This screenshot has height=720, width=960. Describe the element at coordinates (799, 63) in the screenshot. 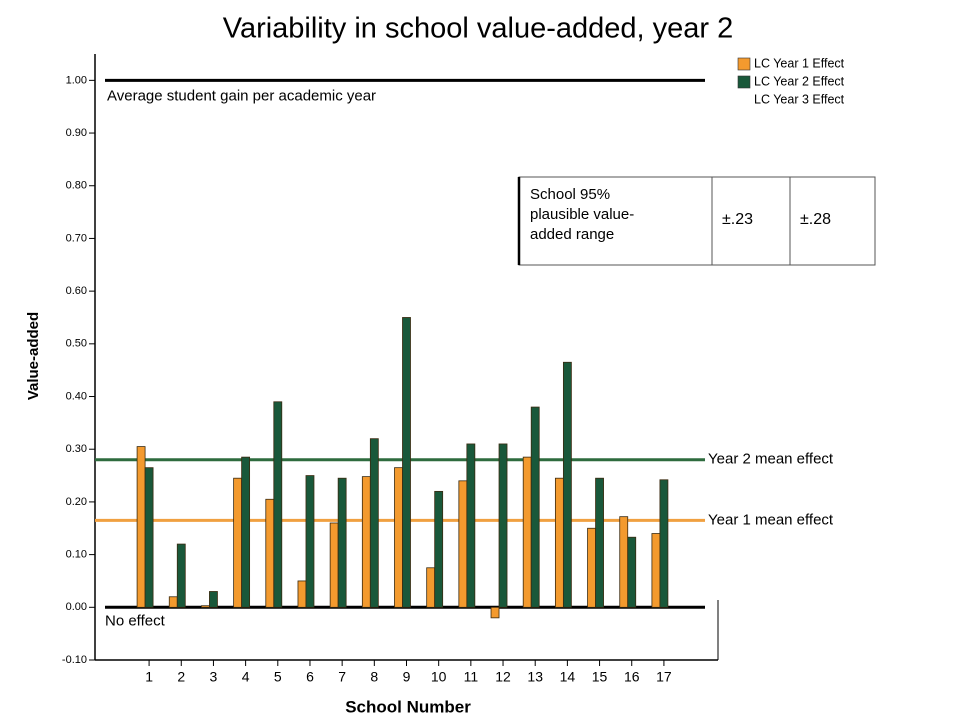

I see `legend-label: LC Year 1 Effect` at that location.